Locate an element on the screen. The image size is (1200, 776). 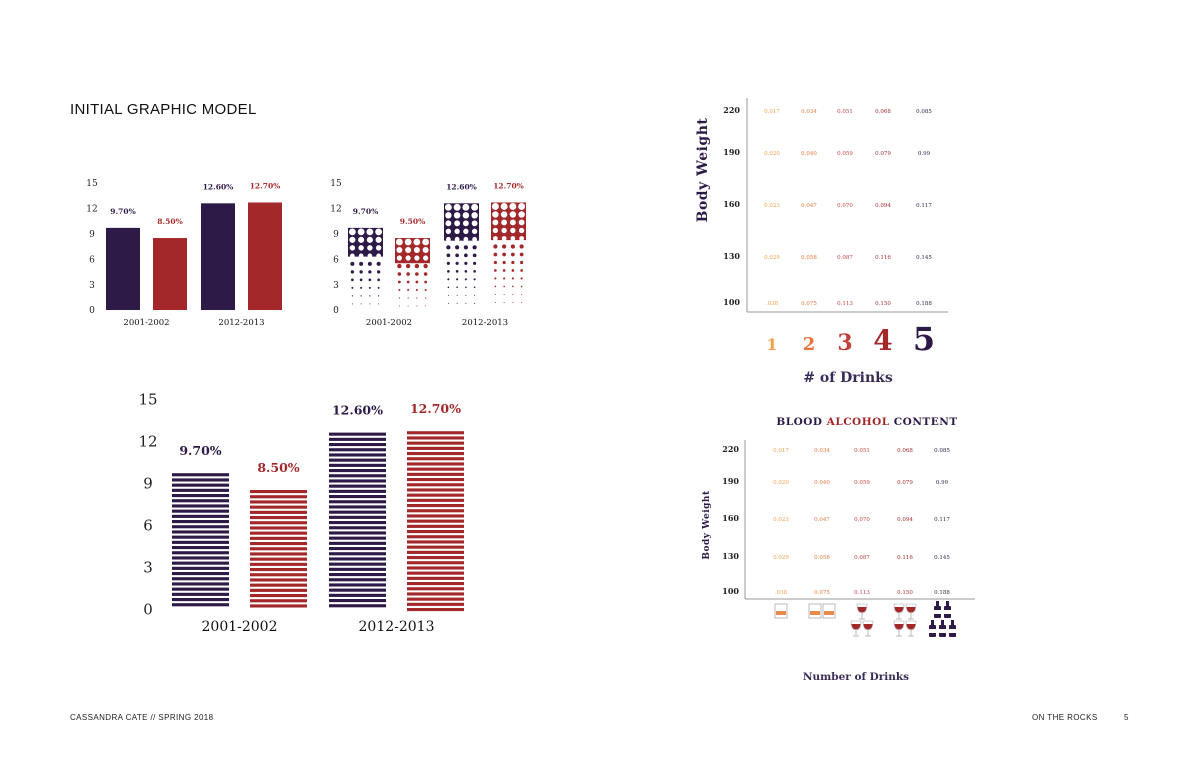
table-cell: 0.085 is located at coordinates (942, 451).